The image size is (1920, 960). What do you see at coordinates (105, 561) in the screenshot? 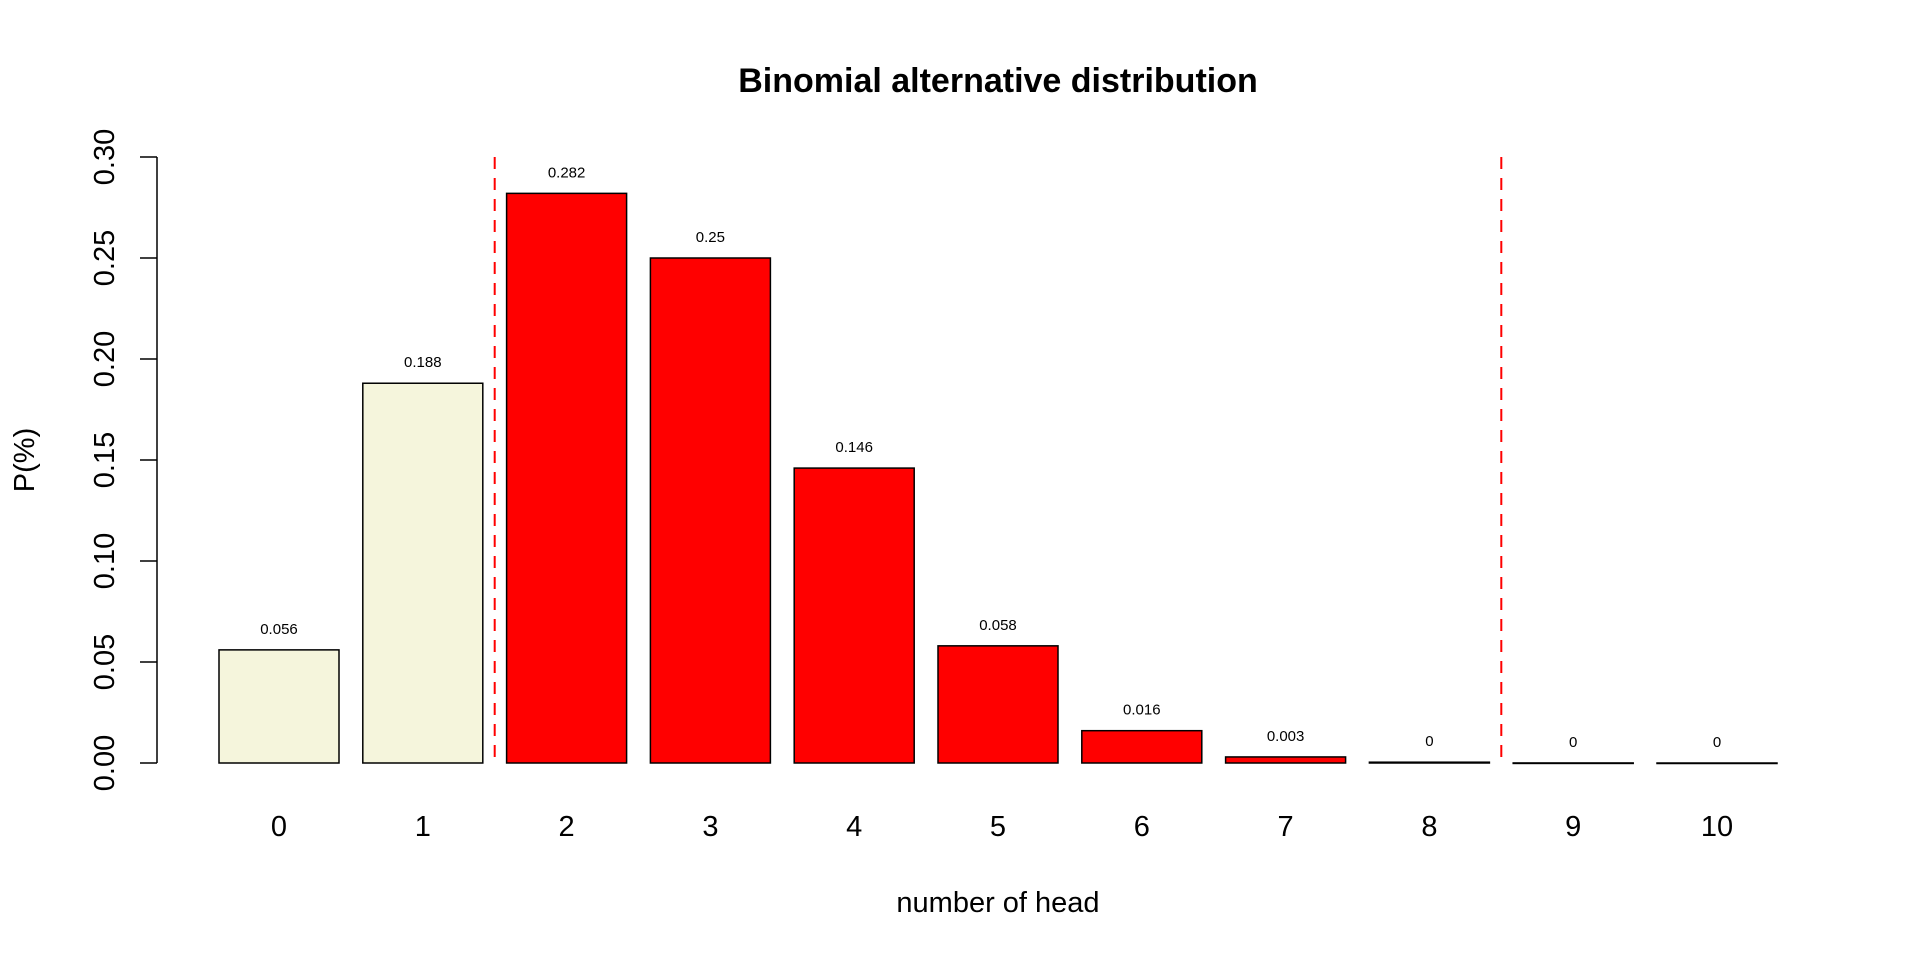
I see `y-tick-label: 0.10` at bounding box center [105, 561].